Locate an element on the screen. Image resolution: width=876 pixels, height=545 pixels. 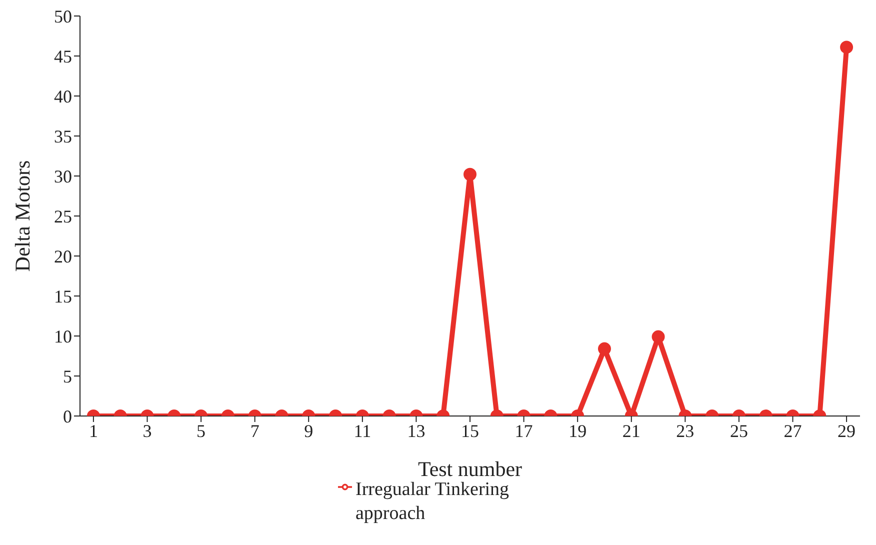
y-tick-label: 5 is located at coordinates (67, 376).